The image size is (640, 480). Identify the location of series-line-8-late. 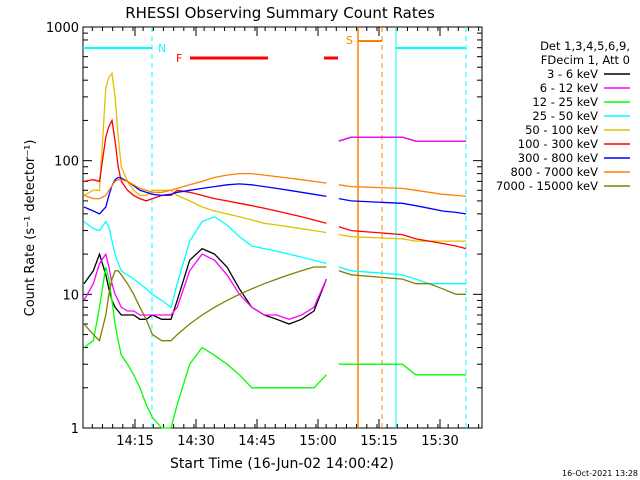
(402, 282).